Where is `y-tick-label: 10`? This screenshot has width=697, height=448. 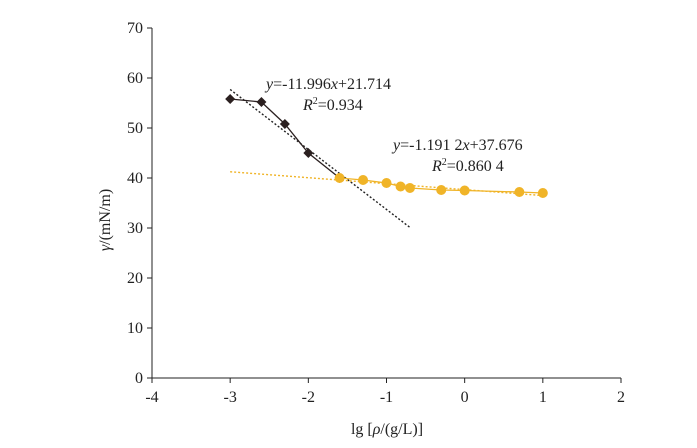
y-tick-label: 10 is located at coordinates (135, 328).